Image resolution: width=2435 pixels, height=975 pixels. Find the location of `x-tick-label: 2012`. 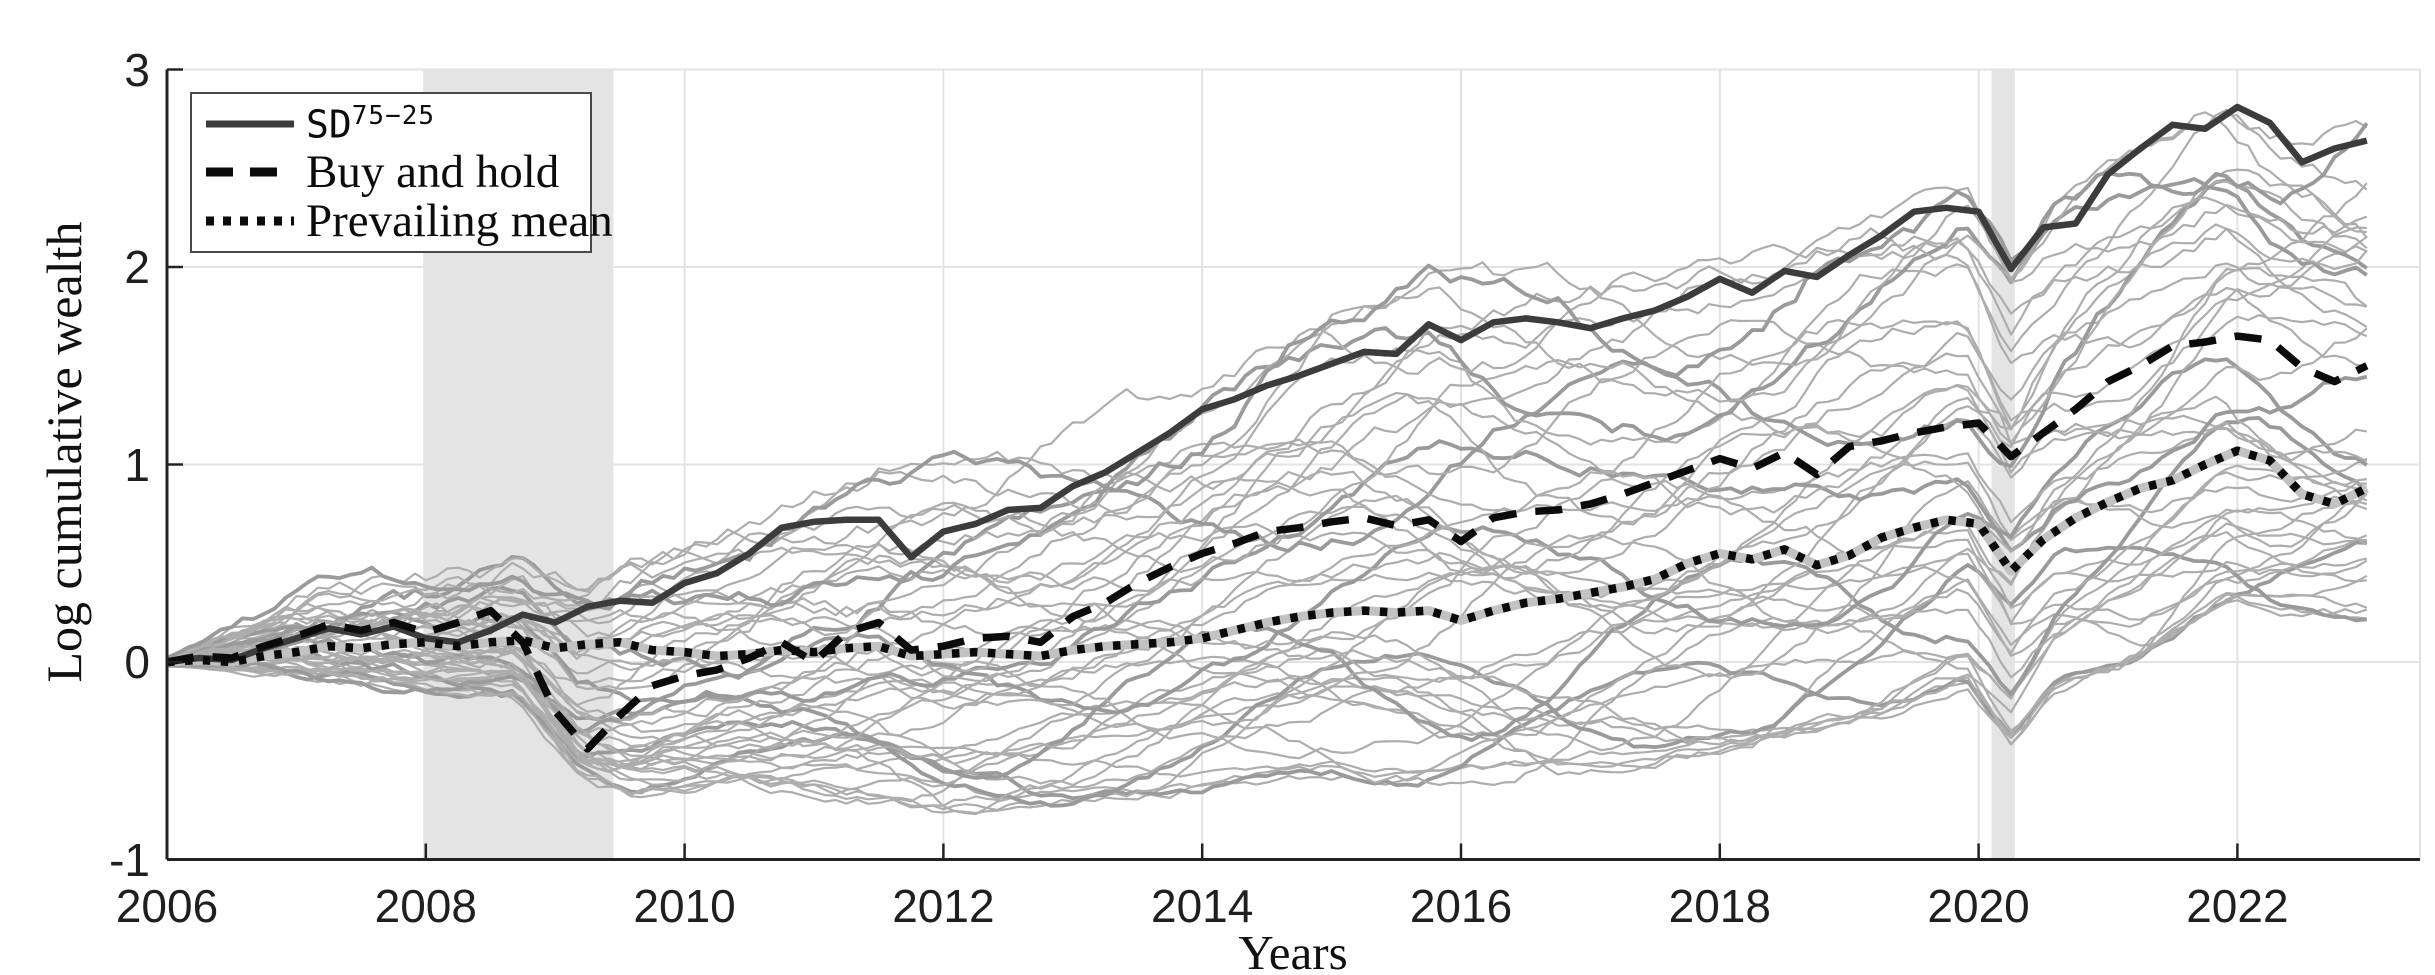

x-tick-label: 2012 is located at coordinates (943, 906).